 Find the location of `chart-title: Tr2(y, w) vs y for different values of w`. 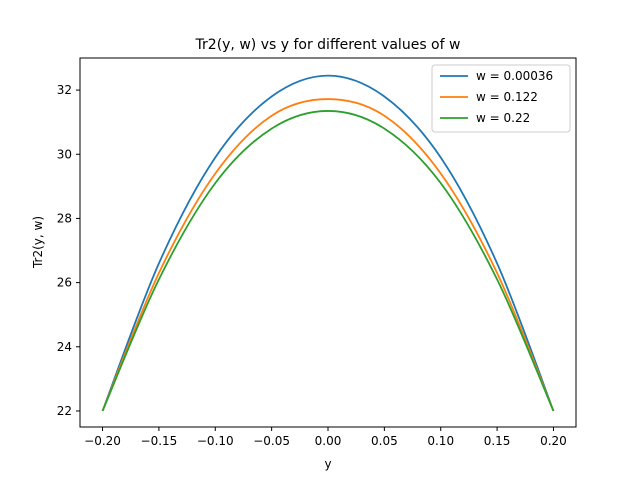

chart-title: Tr2(y, w) vs y for different values of w is located at coordinates (328, 45).